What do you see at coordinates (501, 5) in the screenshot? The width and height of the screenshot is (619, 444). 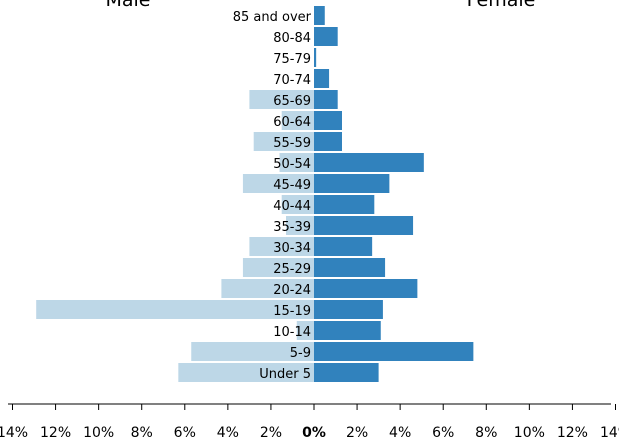 I see `female-side-label: Female` at bounding box center [501, 5].